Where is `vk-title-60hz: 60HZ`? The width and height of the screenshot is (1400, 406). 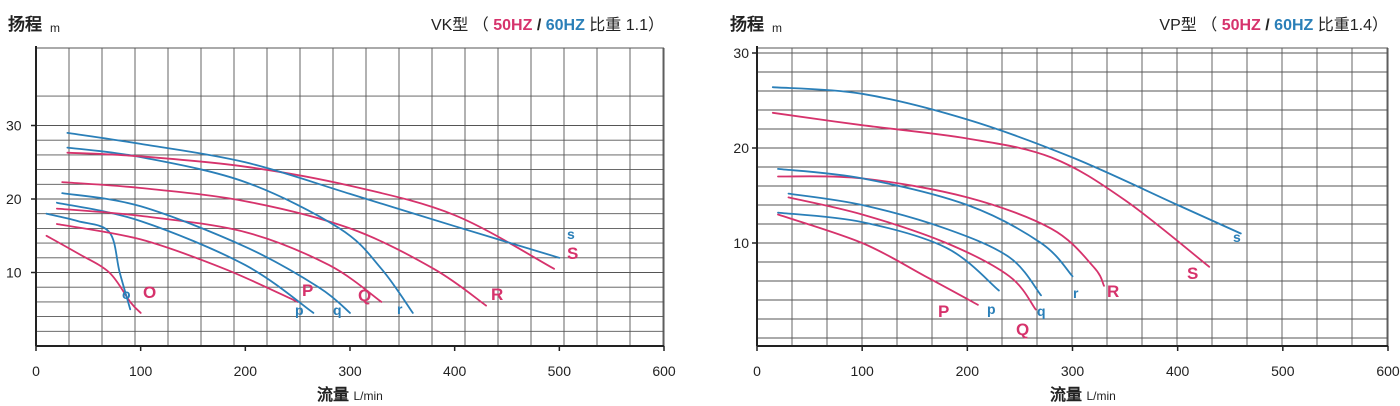 vk-title-60hz: 60HZ is located at coordinates (565, 25).